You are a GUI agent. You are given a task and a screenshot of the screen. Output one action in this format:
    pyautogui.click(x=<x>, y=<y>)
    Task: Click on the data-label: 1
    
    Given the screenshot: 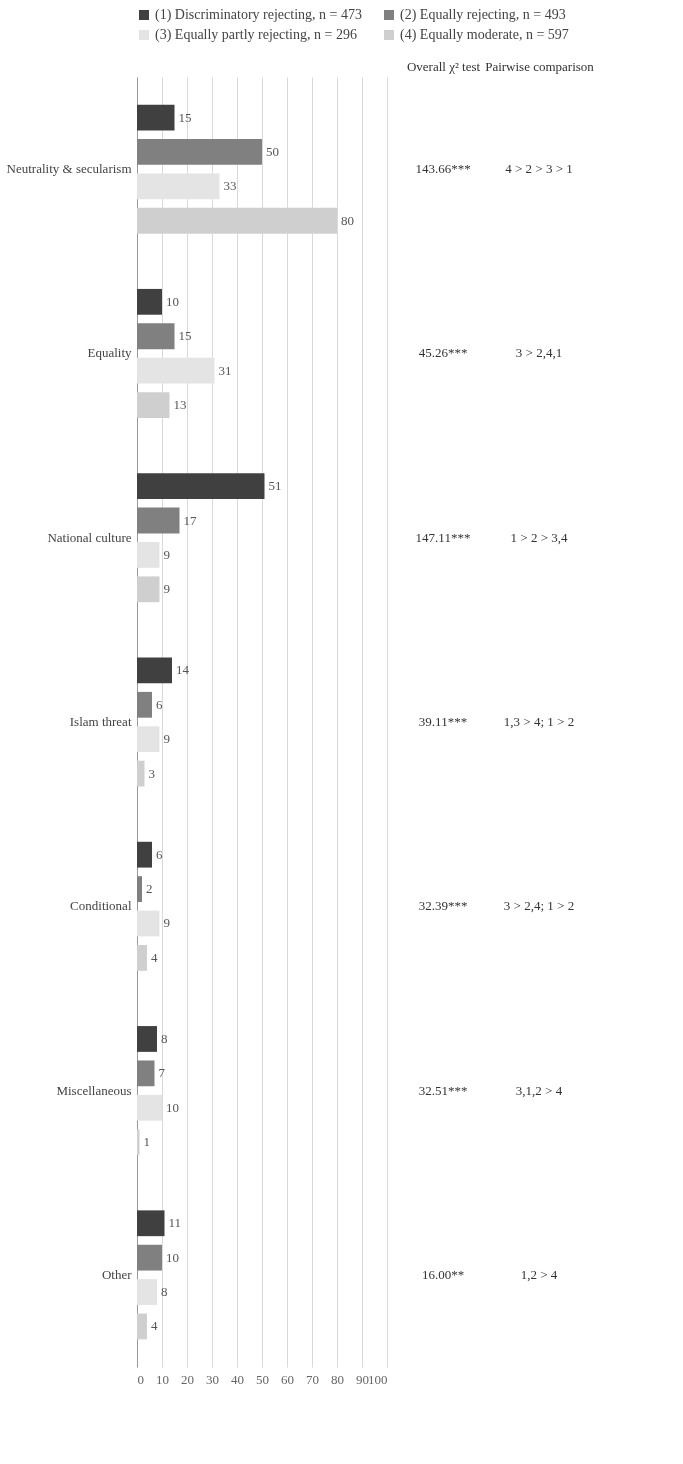 What is the action you would take?
    pyautogui.click(x=146, y=1142)
    